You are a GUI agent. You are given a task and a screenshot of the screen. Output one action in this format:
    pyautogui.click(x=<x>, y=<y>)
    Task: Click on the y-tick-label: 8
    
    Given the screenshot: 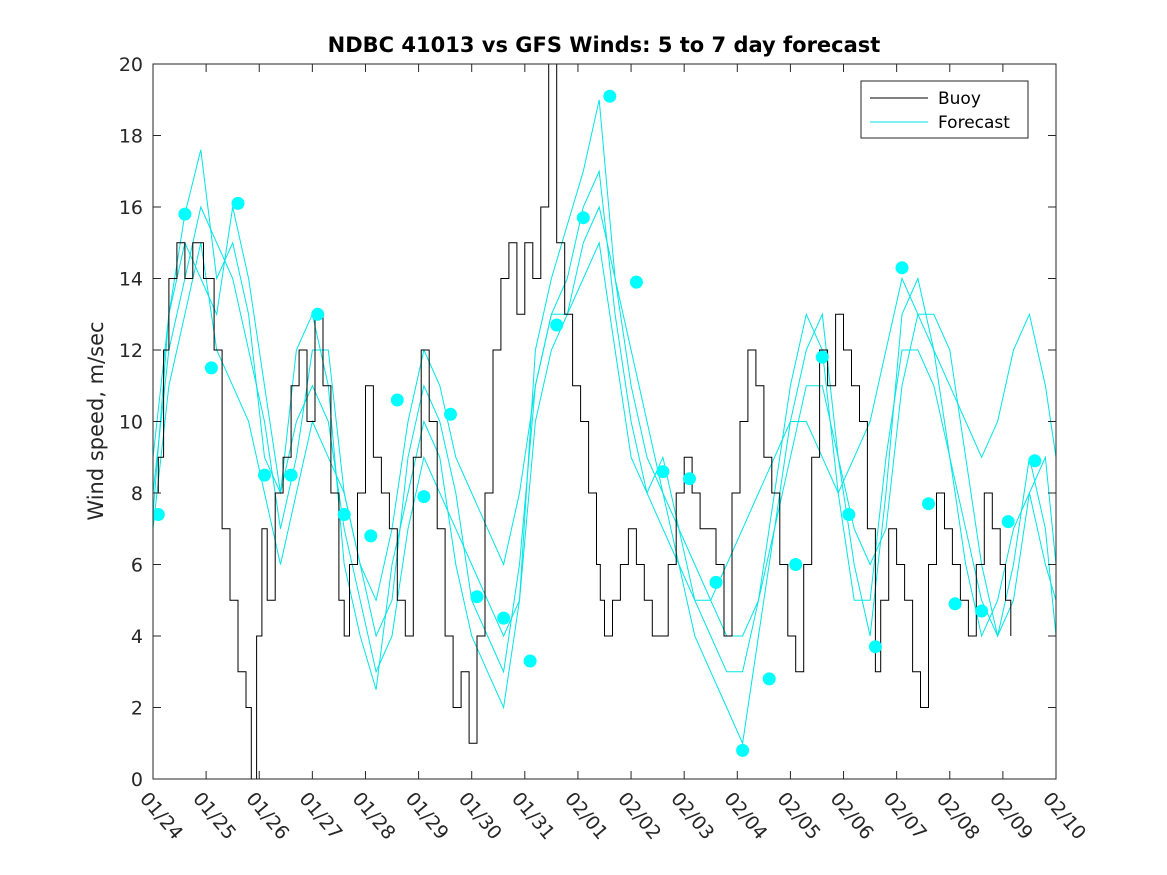 What is the action you would take?
    pyautogui.click(x=137, y=494)
    